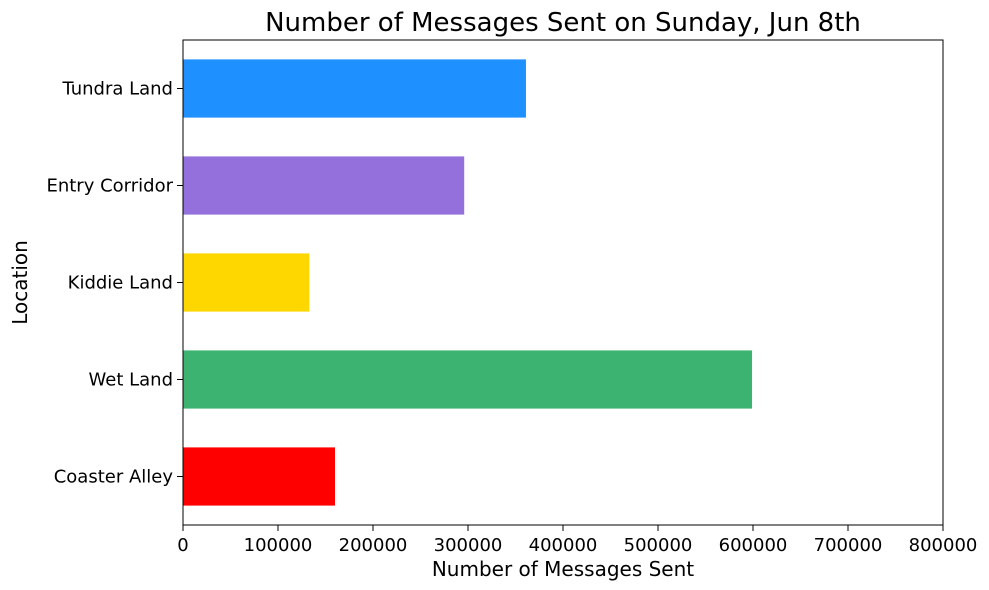 The width and height of the screenshot is (989, 590). I want to click on bar-kiddie-land, so click(246, 282).